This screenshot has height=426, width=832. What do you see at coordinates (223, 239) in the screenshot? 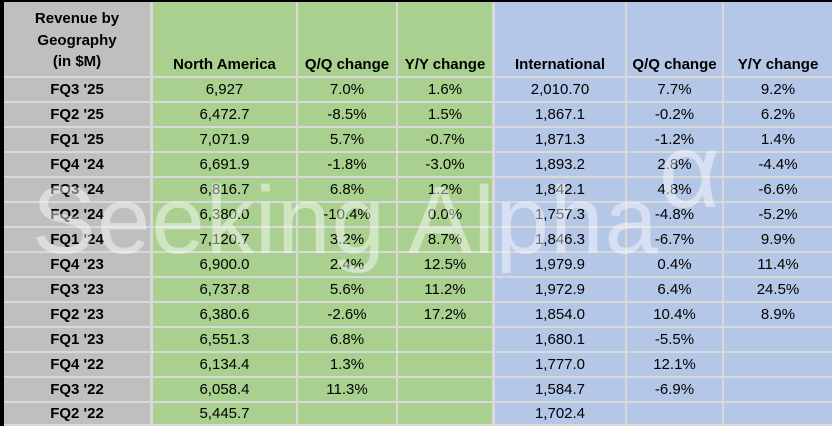
I see `table-cell: 7,120.7` at bounding box center [223, 239].